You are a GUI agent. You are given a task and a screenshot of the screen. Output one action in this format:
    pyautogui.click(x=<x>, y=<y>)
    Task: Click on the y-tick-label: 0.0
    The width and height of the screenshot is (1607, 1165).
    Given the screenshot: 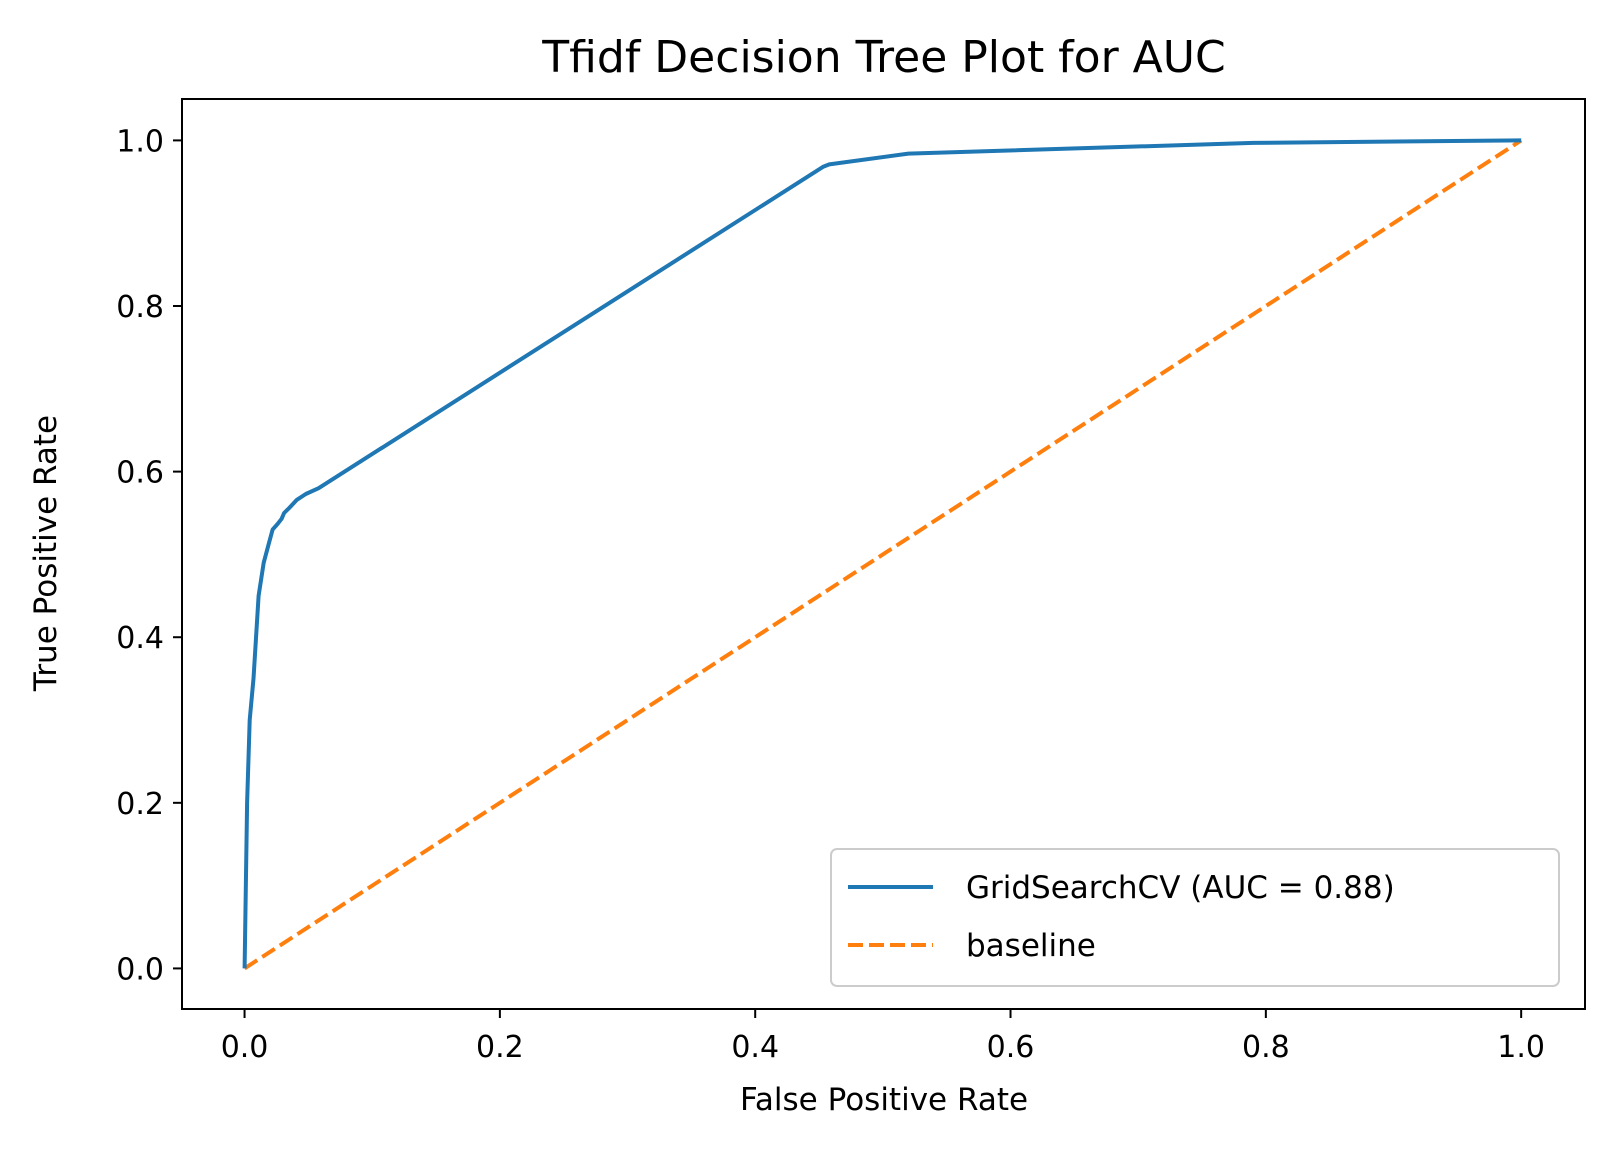 What is the action you would take?
    pyautogui.click(x=140, y=969)
    